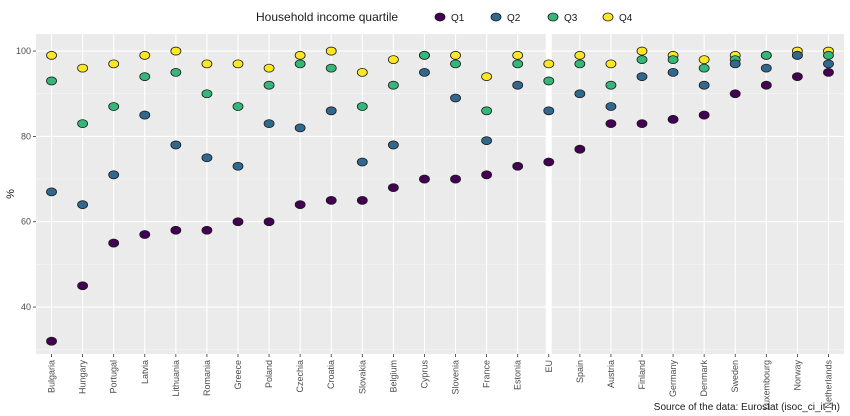 This screenshot has height=416, width=850. What do you see at coordinates (52, 376) in the screenshot?
I see `x-tick-label: Bulgaria` at bounding box center [52, 376].